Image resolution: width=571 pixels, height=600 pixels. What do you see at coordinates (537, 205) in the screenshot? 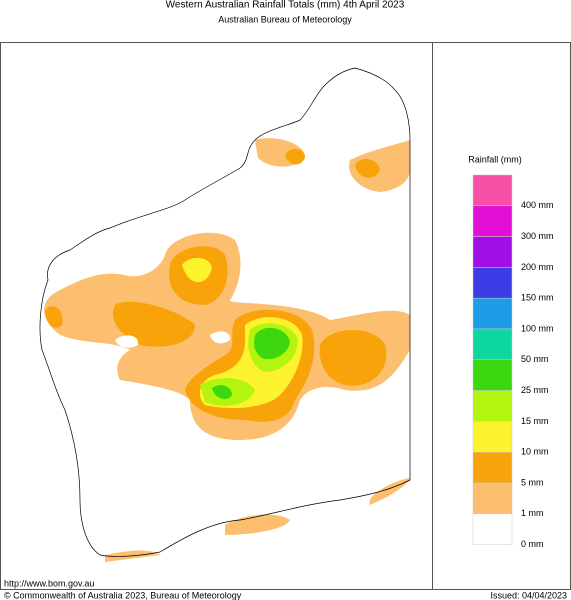
I see `legend-label: 400 mm` at bounding box center [537, 205].